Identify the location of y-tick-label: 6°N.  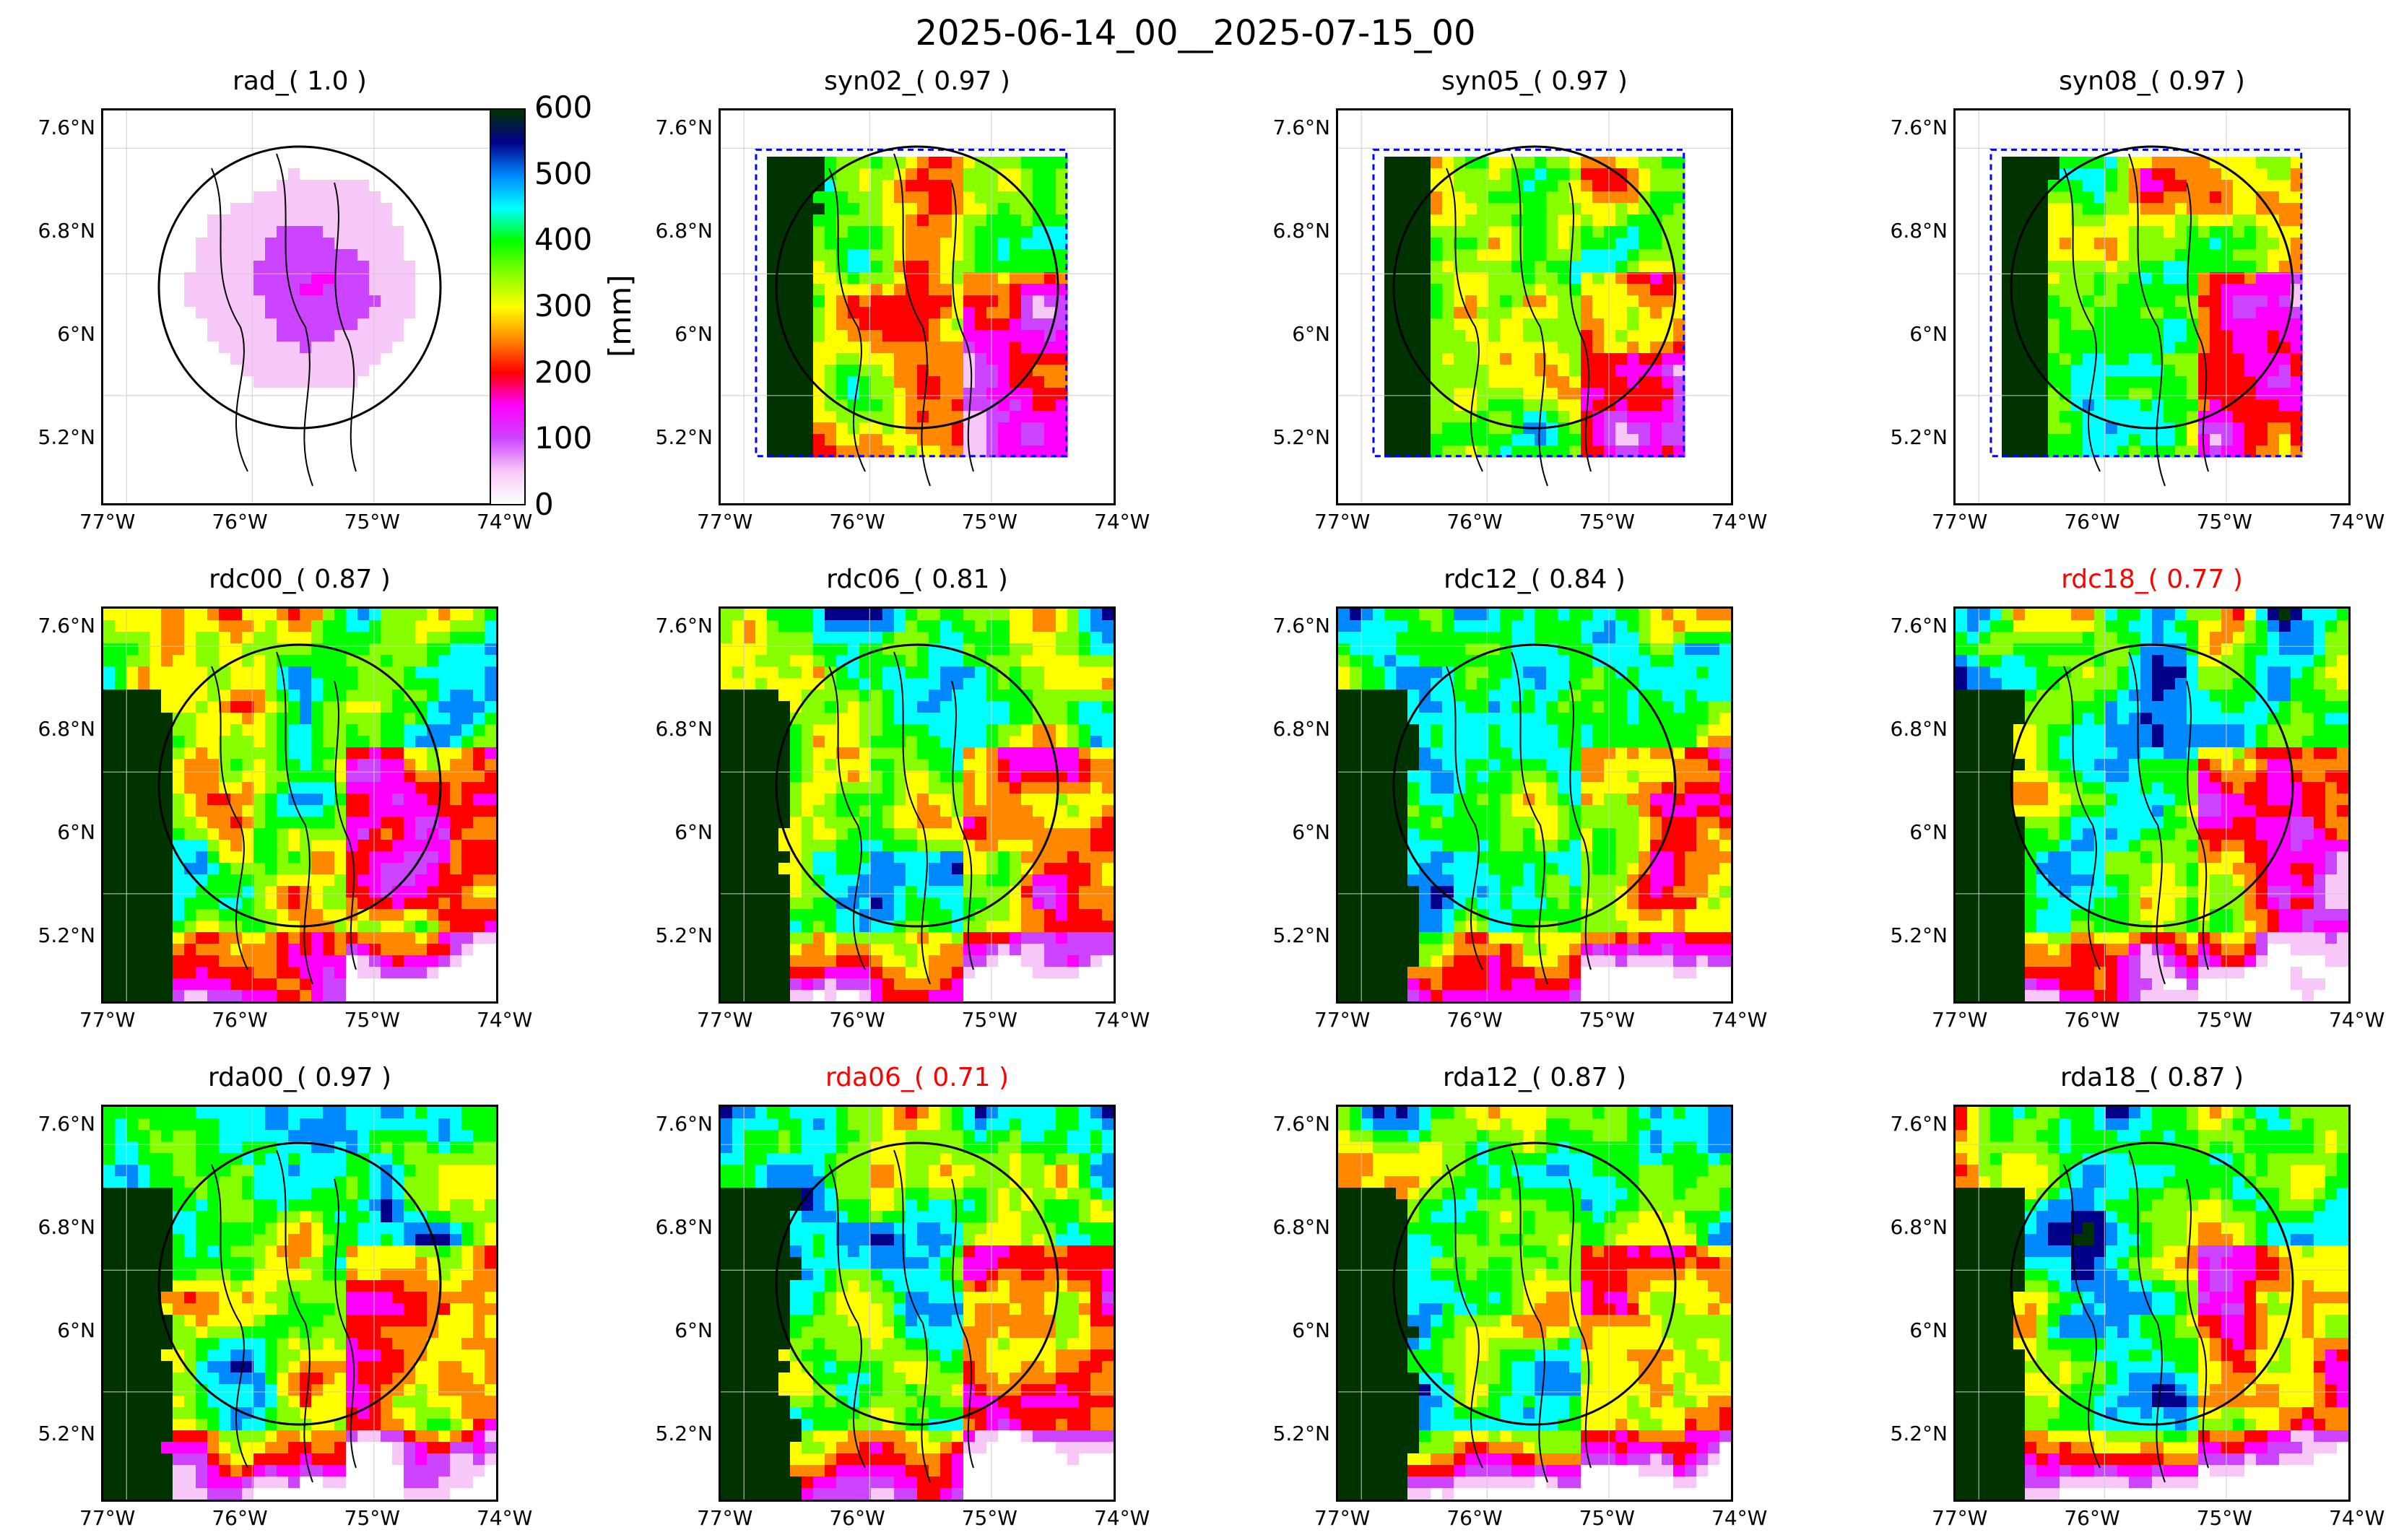
(693, 334).